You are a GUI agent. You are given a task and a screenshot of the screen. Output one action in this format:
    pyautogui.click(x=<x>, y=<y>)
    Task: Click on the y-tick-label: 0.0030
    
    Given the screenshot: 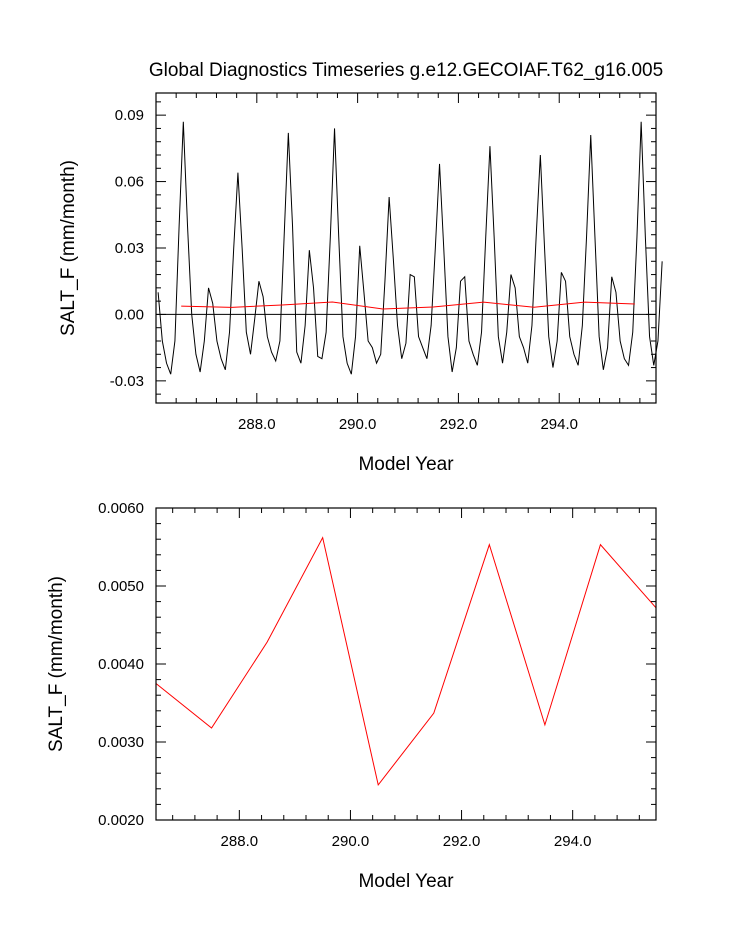 What is the action you would take?
    pyautogui.click(x=121, y=742)
    